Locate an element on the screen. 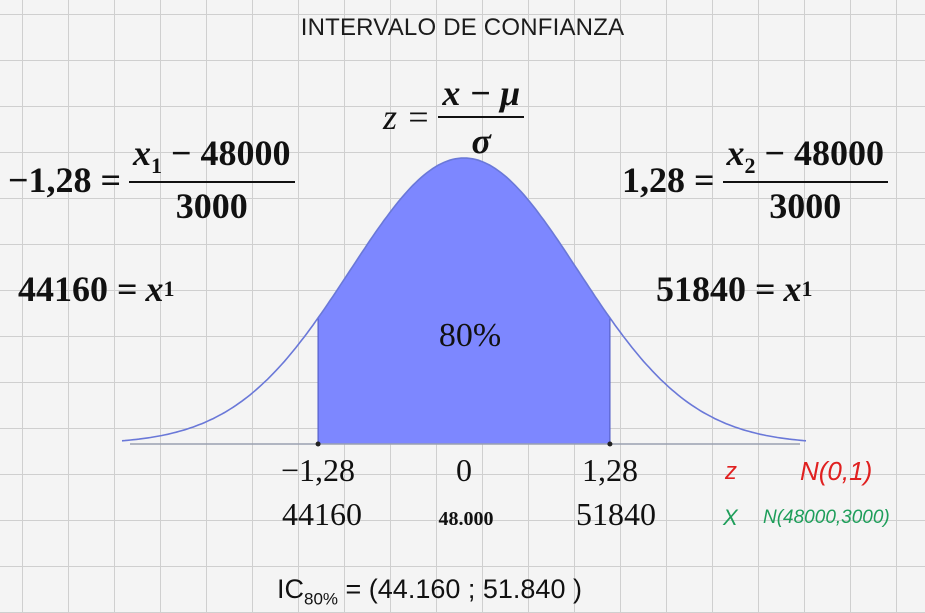 This screenshot has width=925, height=613. left-equation-lhs: −1,28 = is located at coordinates (65, 179).